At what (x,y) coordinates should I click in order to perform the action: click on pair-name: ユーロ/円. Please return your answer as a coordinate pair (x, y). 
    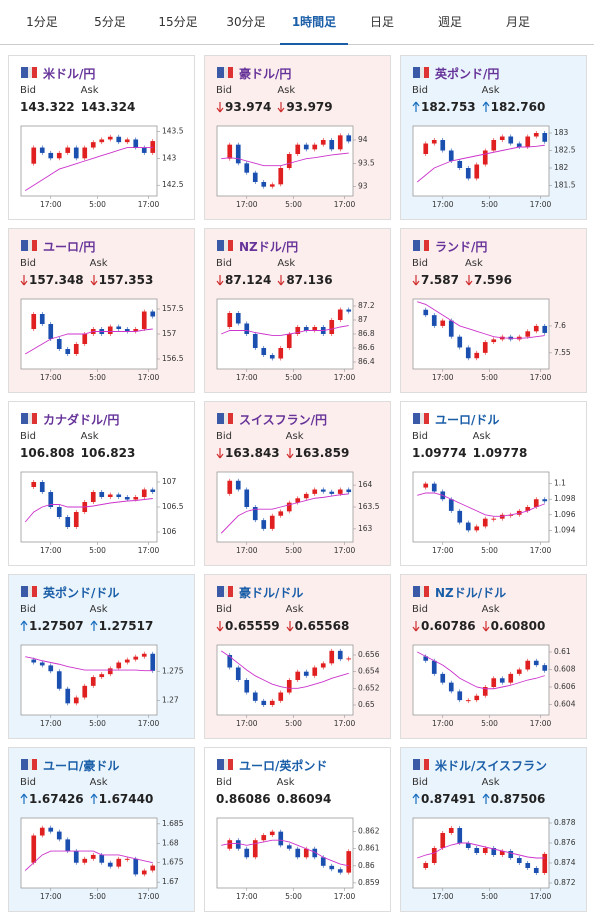
    Looking at the image, I should click on (69, 247).